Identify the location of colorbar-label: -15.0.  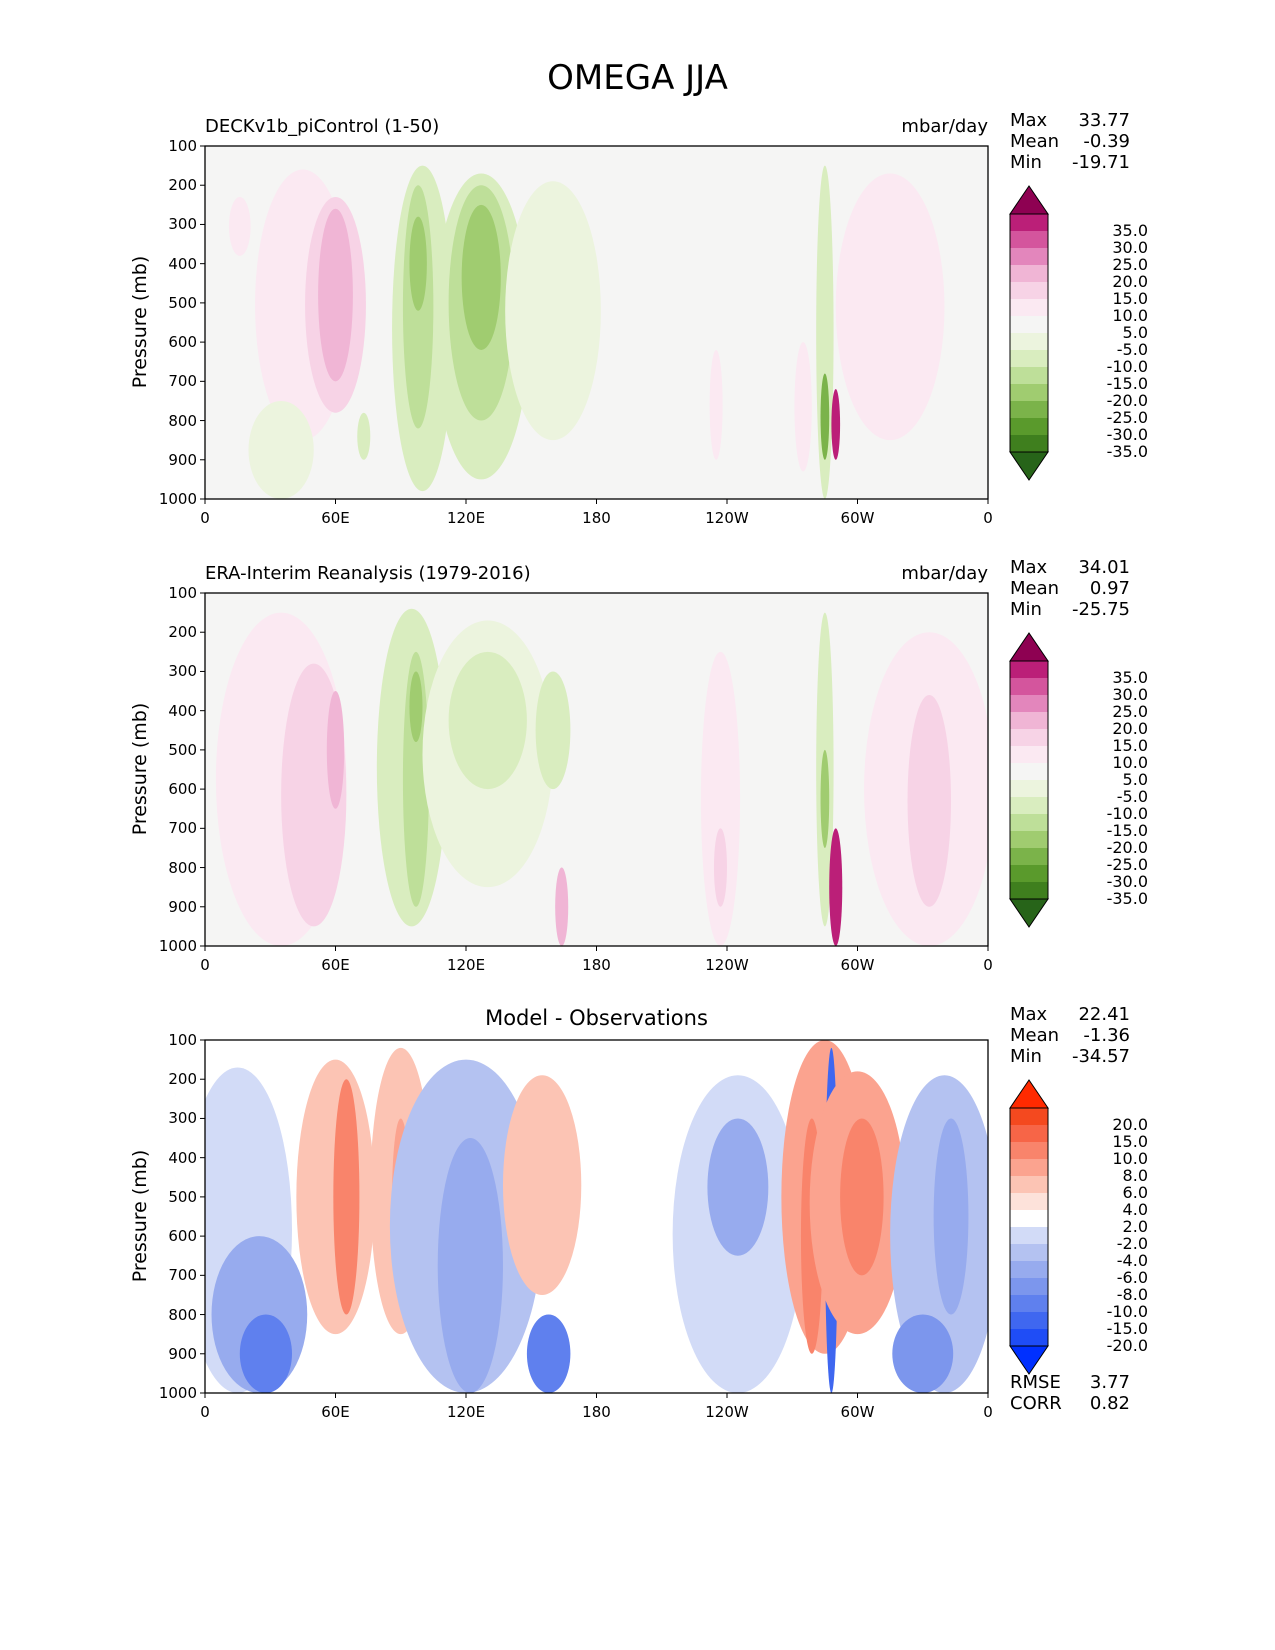
(1127, 830).